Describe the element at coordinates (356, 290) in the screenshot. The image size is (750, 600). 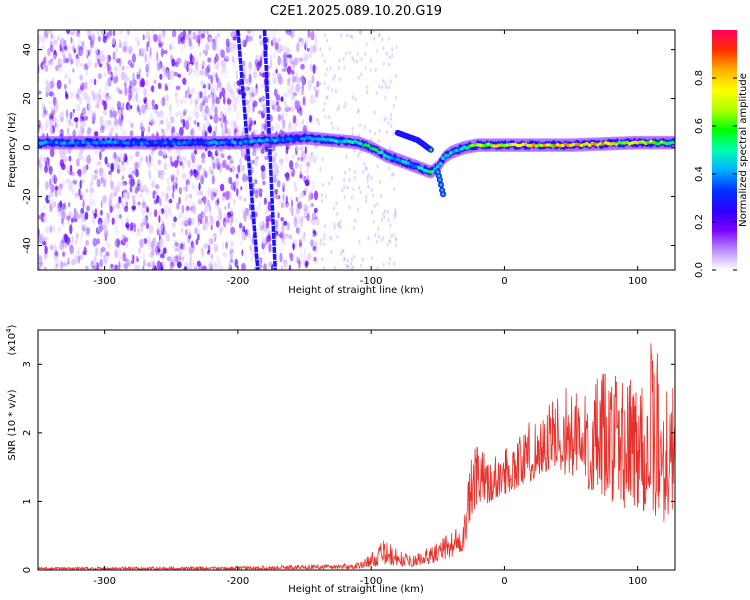
I see `spectrogram-x-axis-label: Height of straight line (km)` at that location.